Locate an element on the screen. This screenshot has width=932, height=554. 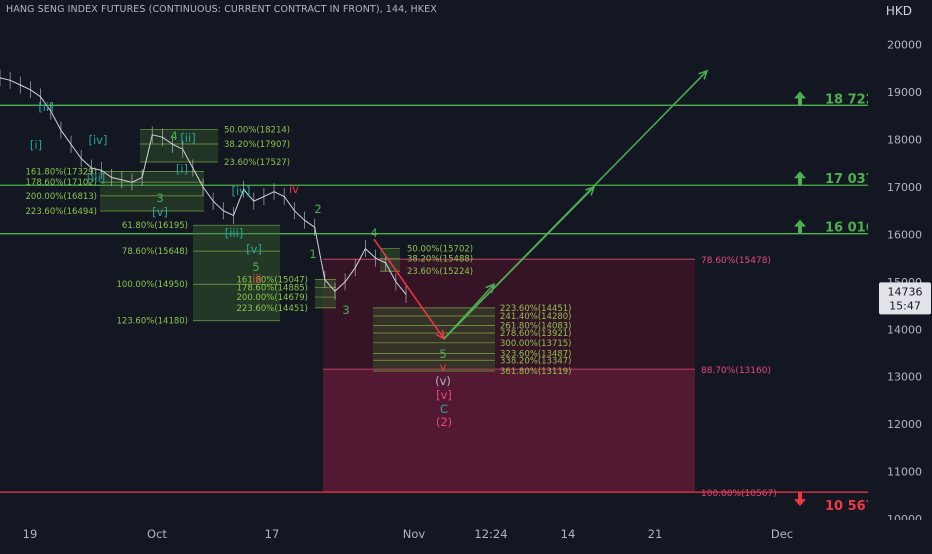
y-tick-label: 16000 is located at coordinates (904, 234).